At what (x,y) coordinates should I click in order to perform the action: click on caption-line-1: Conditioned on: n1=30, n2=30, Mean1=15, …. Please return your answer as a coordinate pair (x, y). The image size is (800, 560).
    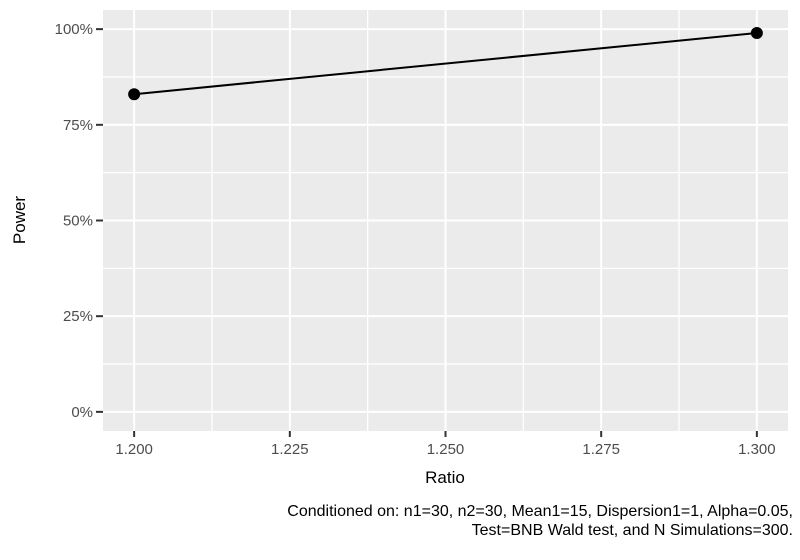
    Looking at the image, I should click on (540, 511).